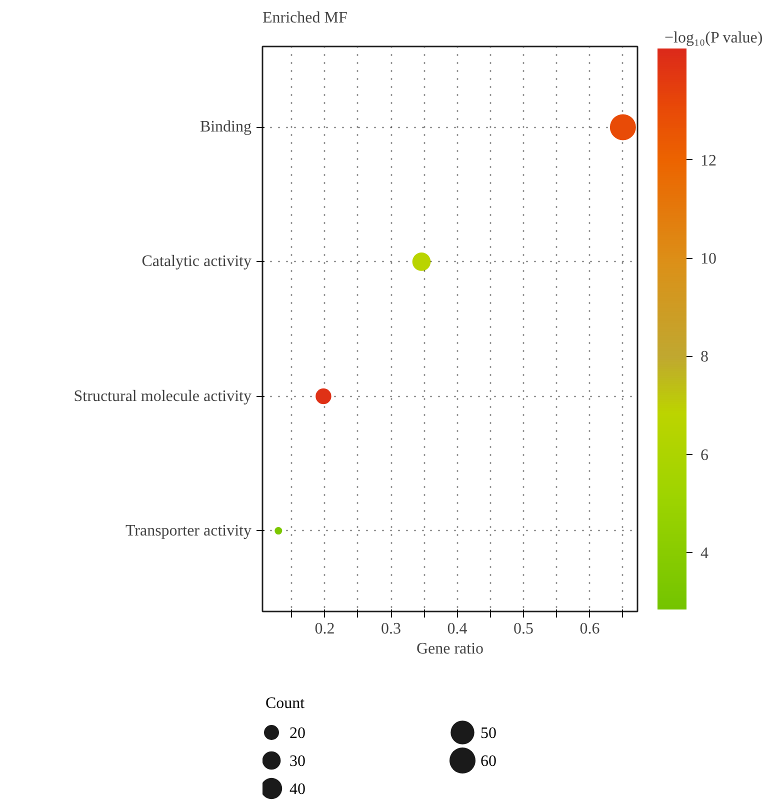  What do you see at coordinates (704, 455) in the screenshot?
I see `color-bar-label: 6` at bounding box center [704, 455].